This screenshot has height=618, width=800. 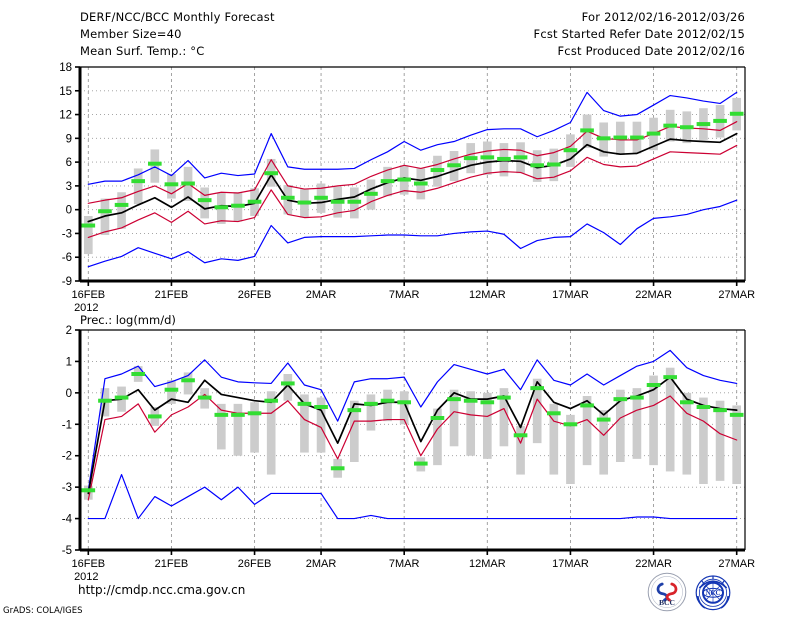 What do you see at coordinates (69, 211) in the screenshot?
I see `y-tick-label: 0` at bounding box center [69, 211].